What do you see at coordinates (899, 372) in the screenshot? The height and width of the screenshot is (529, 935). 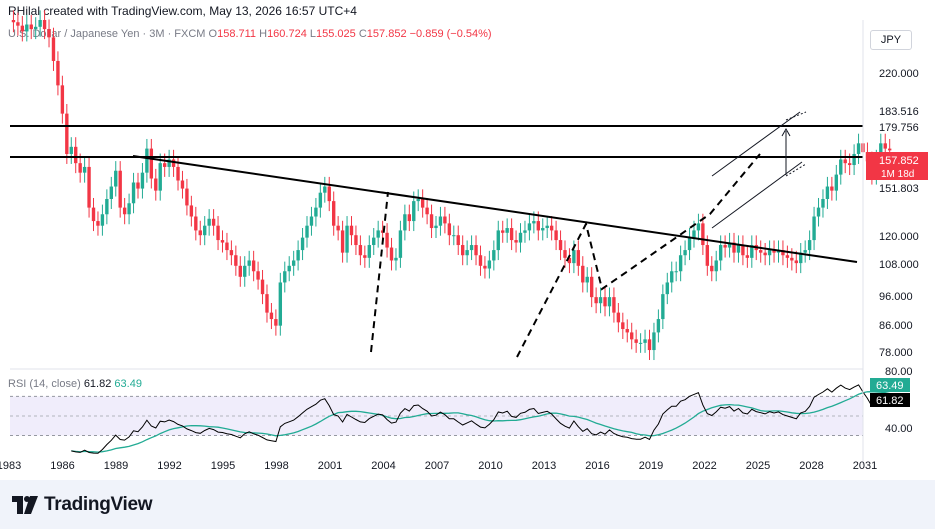 I see `rsi-tick-label: 80.00` at bounding box center [899, 372].